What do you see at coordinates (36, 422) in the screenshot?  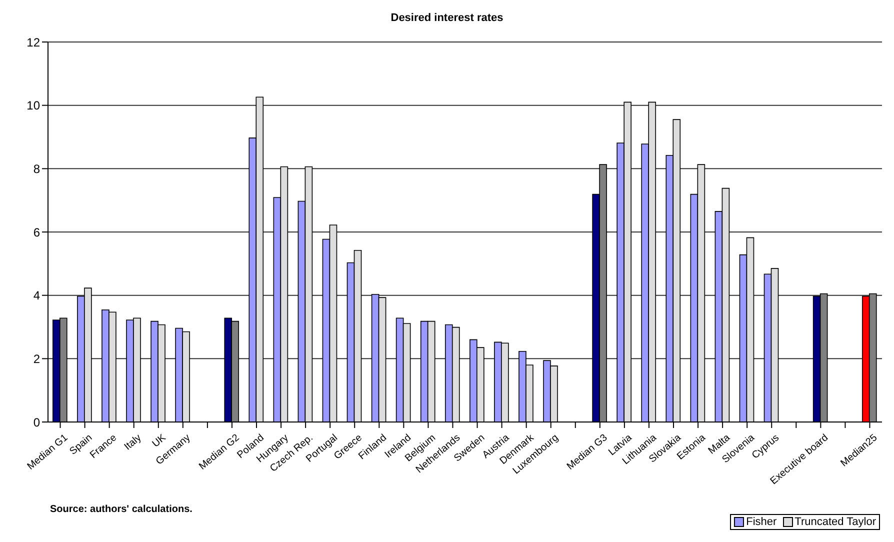 I see `y-tick-label: 0` at bounding box center [36, 422].